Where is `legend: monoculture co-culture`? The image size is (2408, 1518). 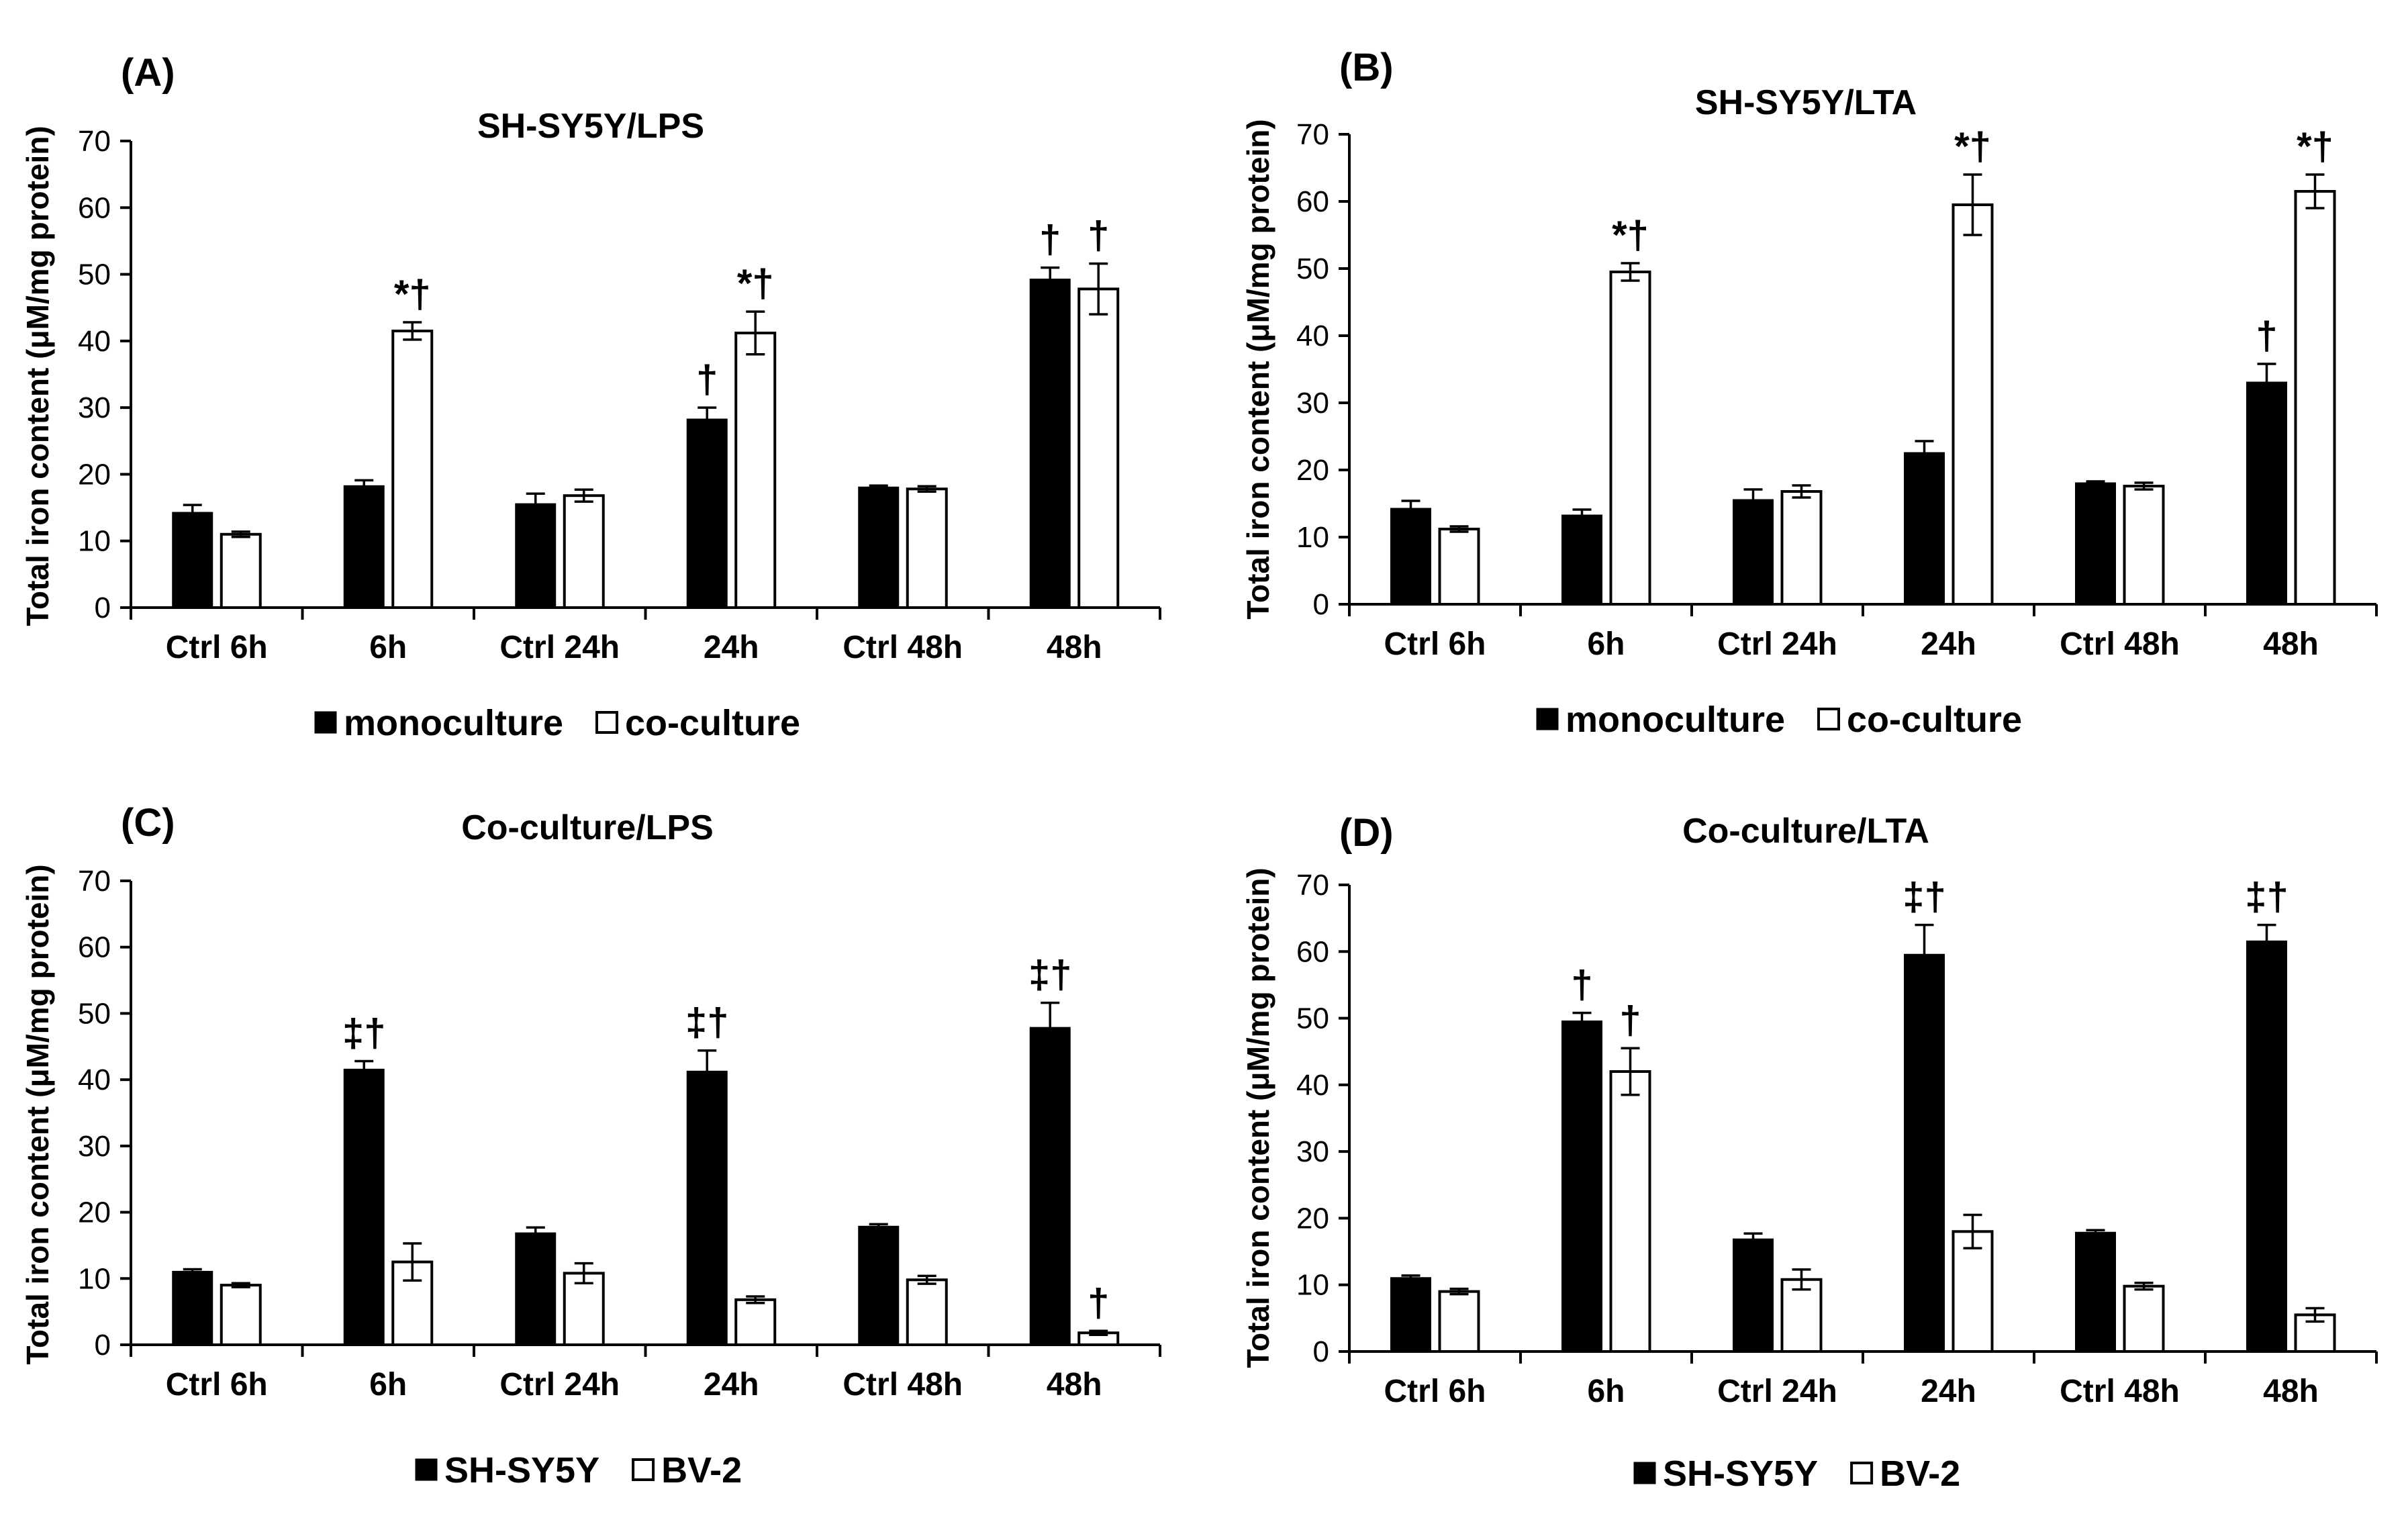
legend: monoculture co-culture is located at coordinates (1779, 720).